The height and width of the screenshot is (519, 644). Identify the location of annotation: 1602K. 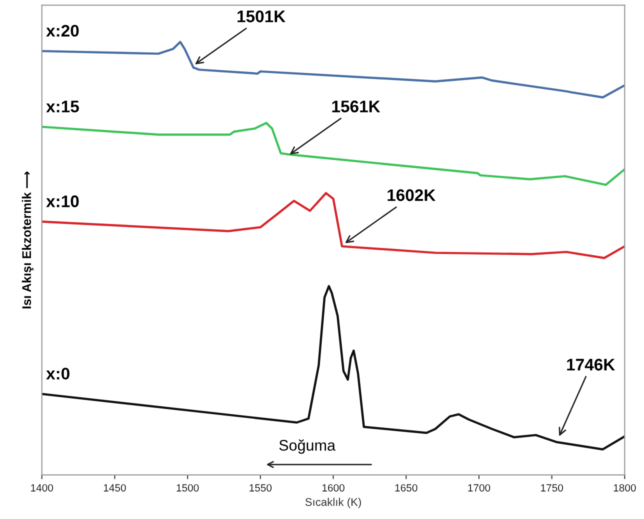
(412, 195).